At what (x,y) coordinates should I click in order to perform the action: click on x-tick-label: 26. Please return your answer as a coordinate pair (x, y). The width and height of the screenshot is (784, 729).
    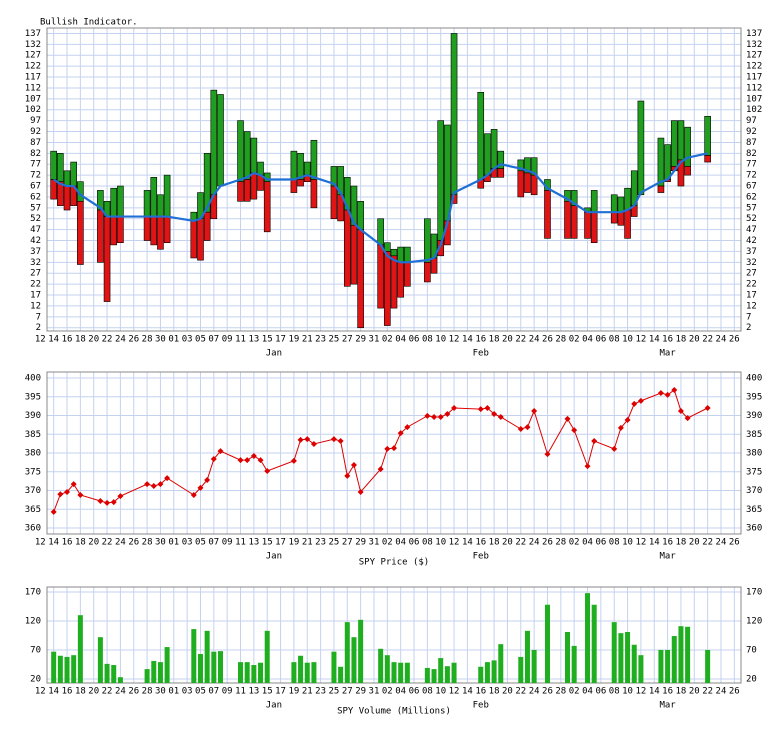
    Looking at the image, I should click on (547, 692).